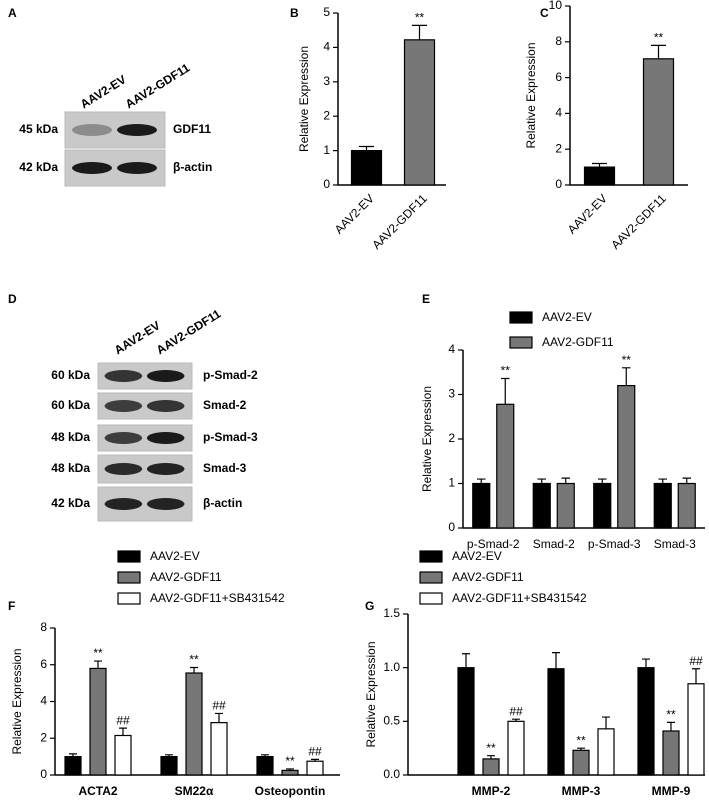  Describe the element at coordinates (97, 791) in the screenshot. I see `x-tick-label: ACTA2` at that location.